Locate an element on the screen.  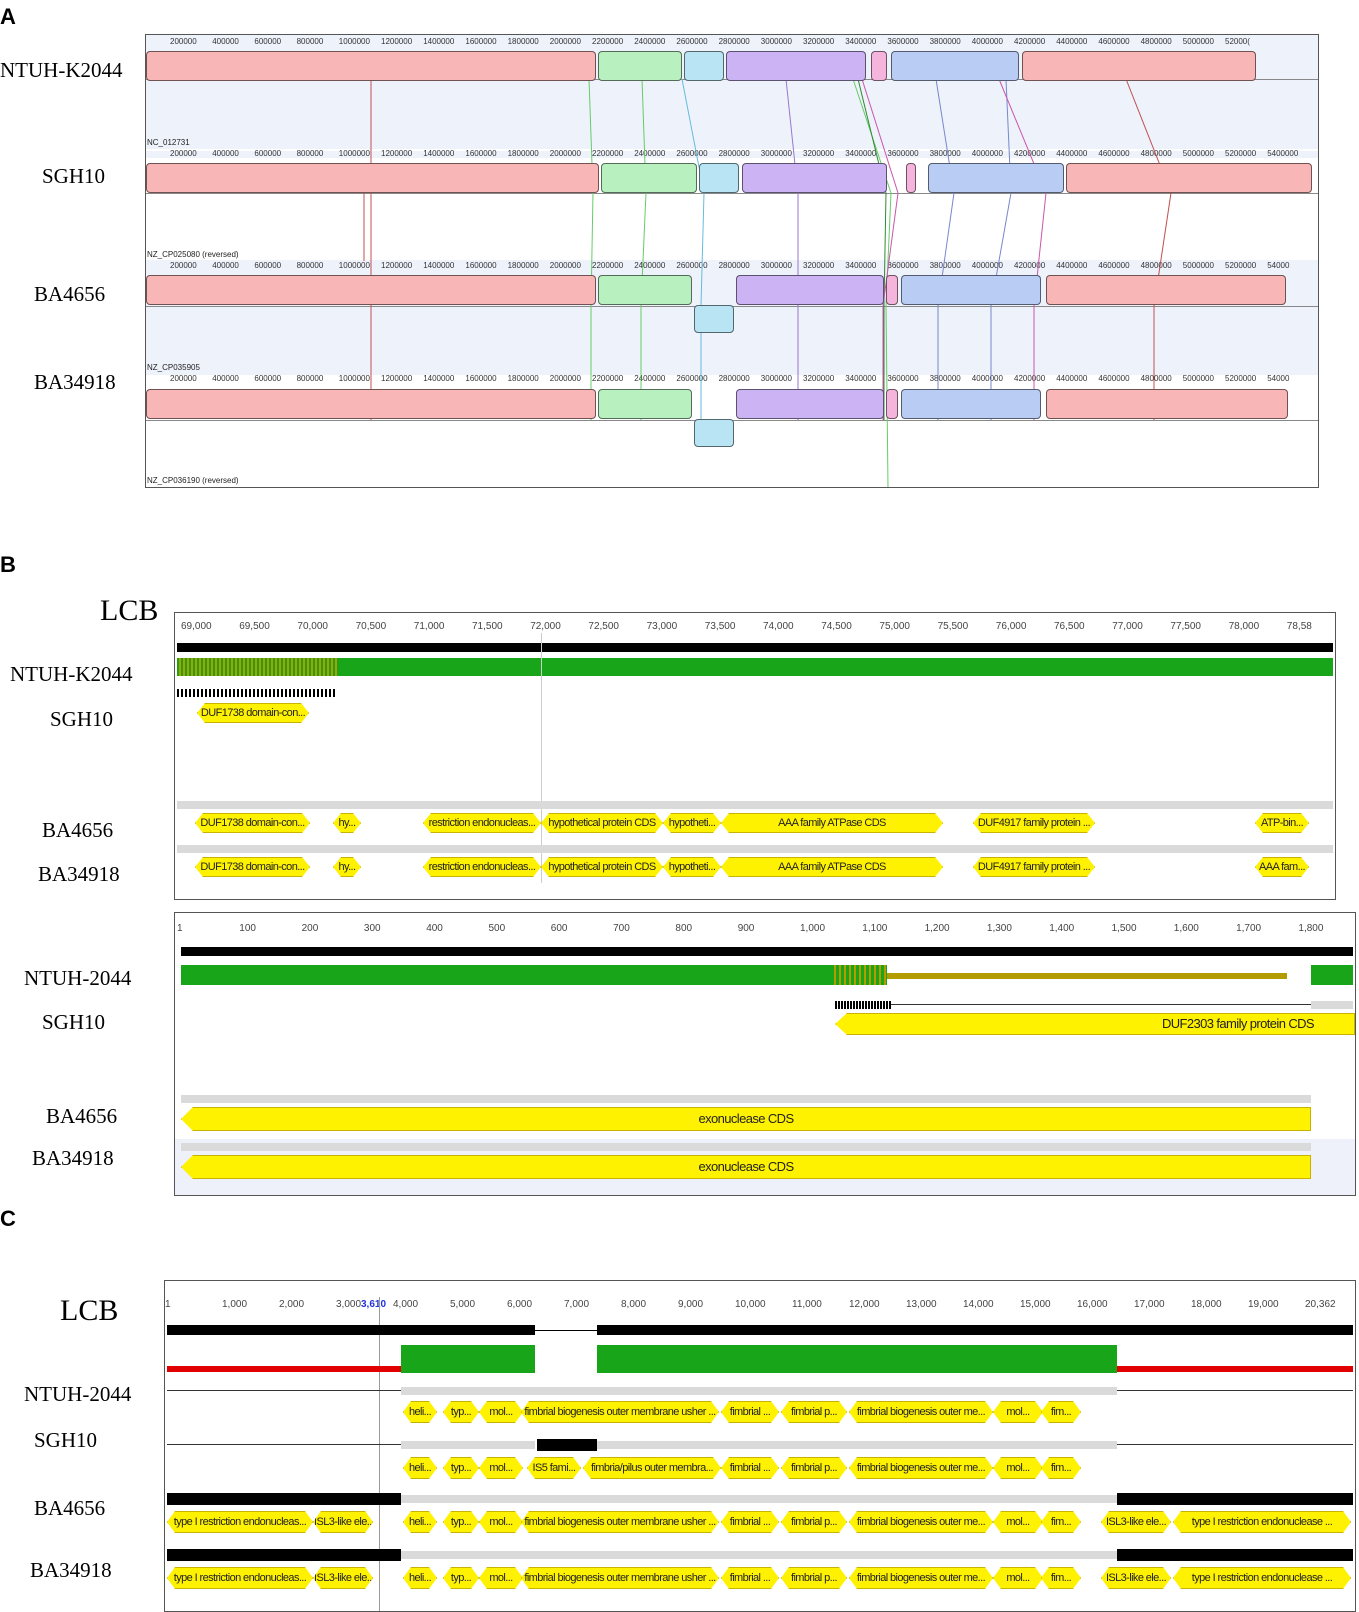
c-identity-bar is located at coordinates (468, 1359).